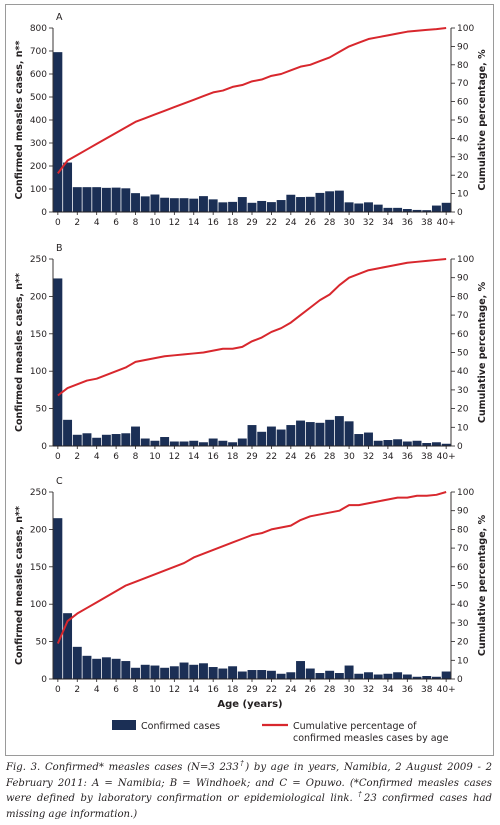 This screenshot has width=500, height=825. I want to click on right-tick-label: 60, so click(463, 335).